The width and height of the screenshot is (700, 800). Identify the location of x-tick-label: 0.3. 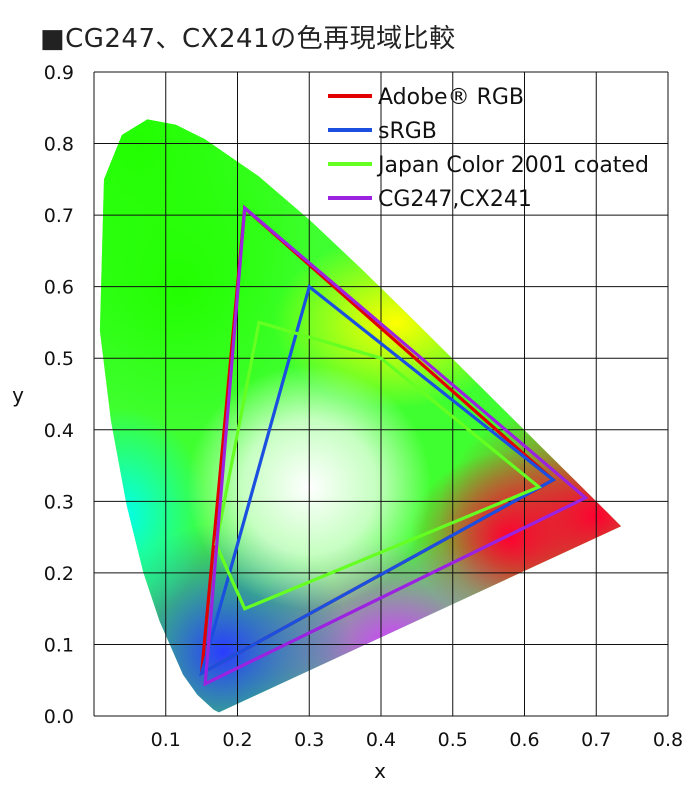
(309, 740).